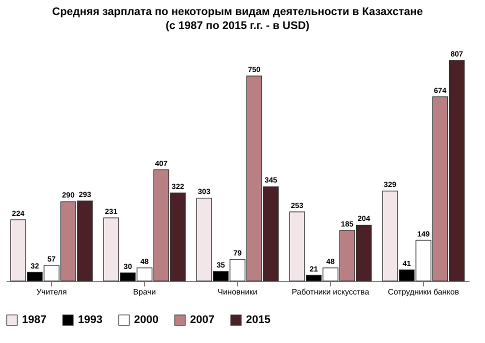  What do you see at coordinates (144, 292) in the screenshot?
I see `x-tick-label: Врачи` at bounding box center [144, 292].